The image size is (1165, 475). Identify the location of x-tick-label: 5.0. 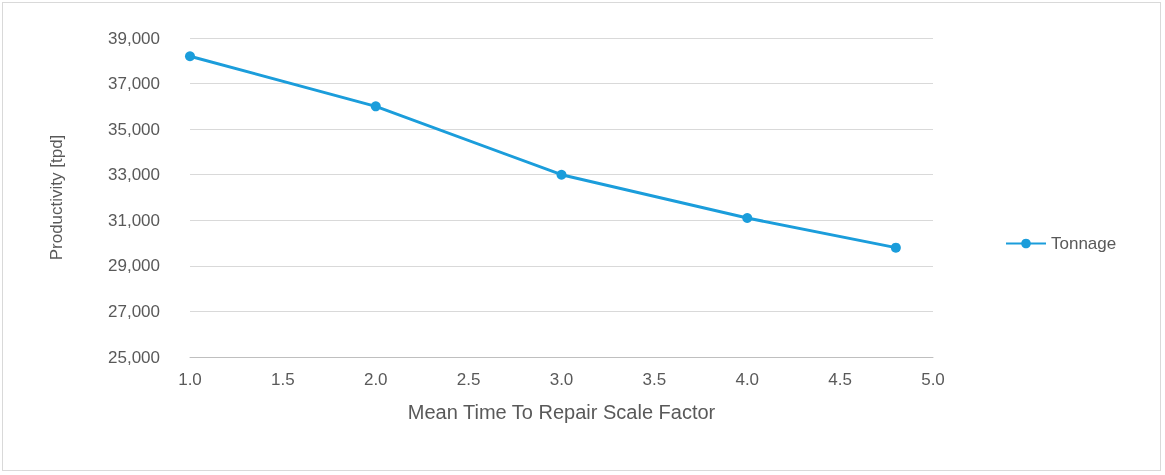
(933, 379).